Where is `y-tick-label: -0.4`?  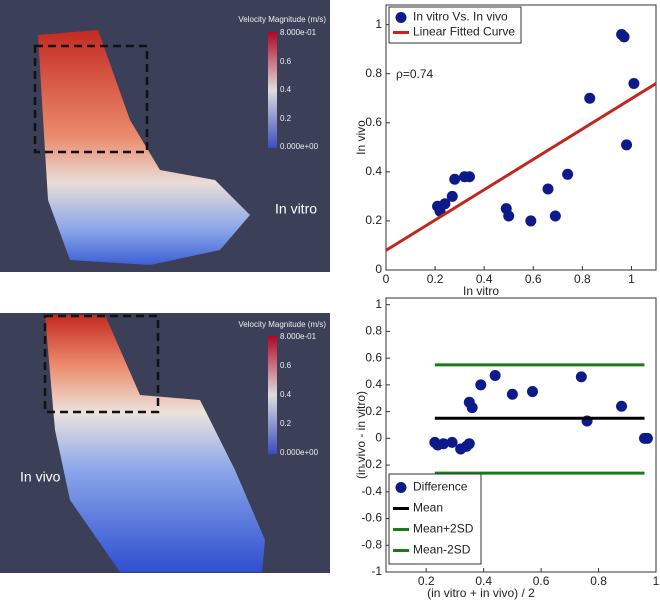 y-tick-label: -0.4 is located at coordinates (371, 491).